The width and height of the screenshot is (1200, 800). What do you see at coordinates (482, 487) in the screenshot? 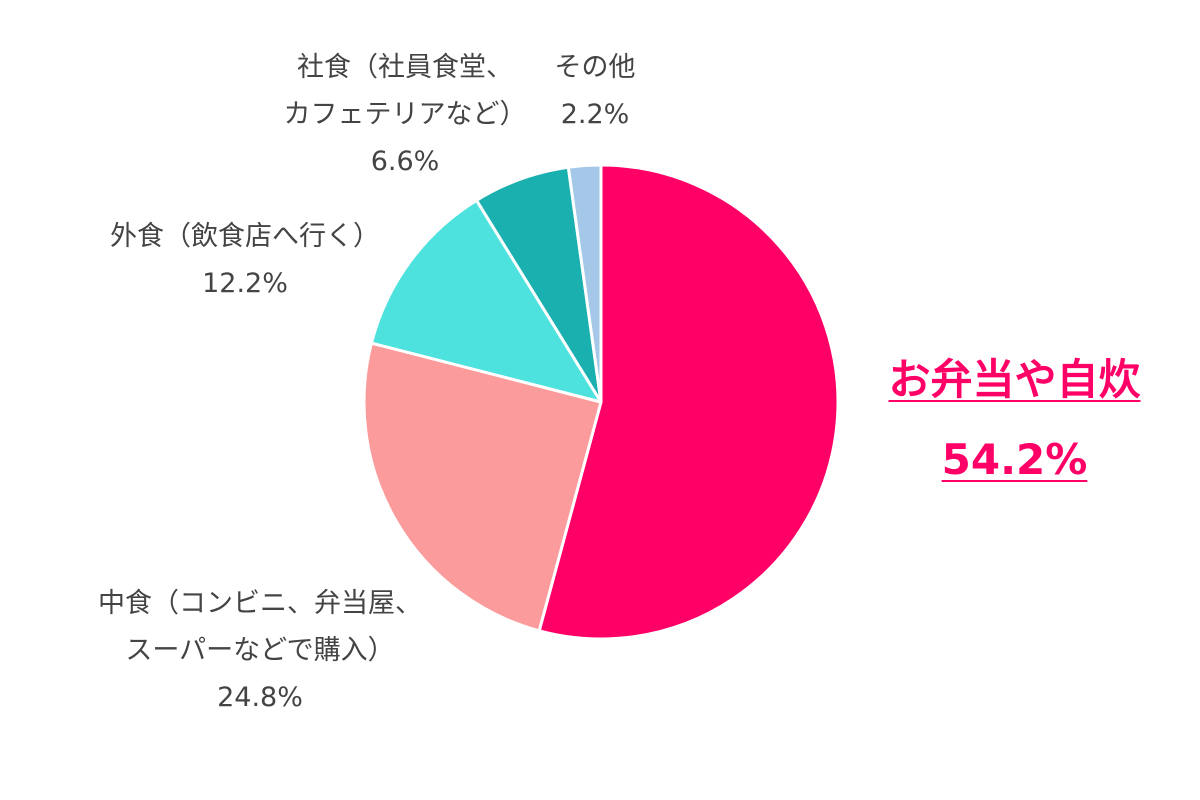
I see `pie-slice-nakashoku` at bounding box center [482, 487].